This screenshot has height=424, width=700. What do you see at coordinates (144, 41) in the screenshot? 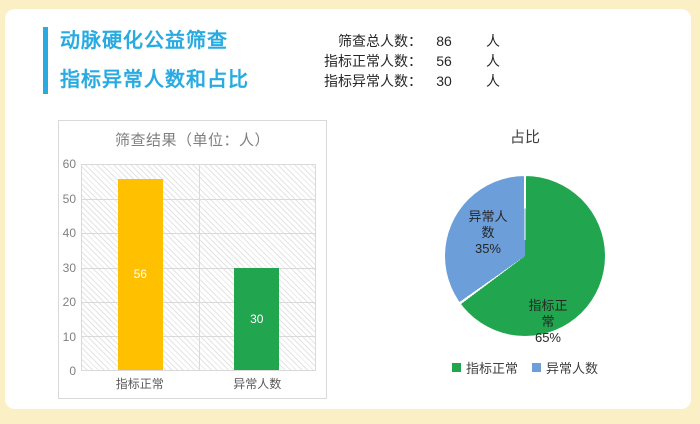
I see `report-title-line1: 动脉硬化公益筛查` at bounding box center [144, 41].